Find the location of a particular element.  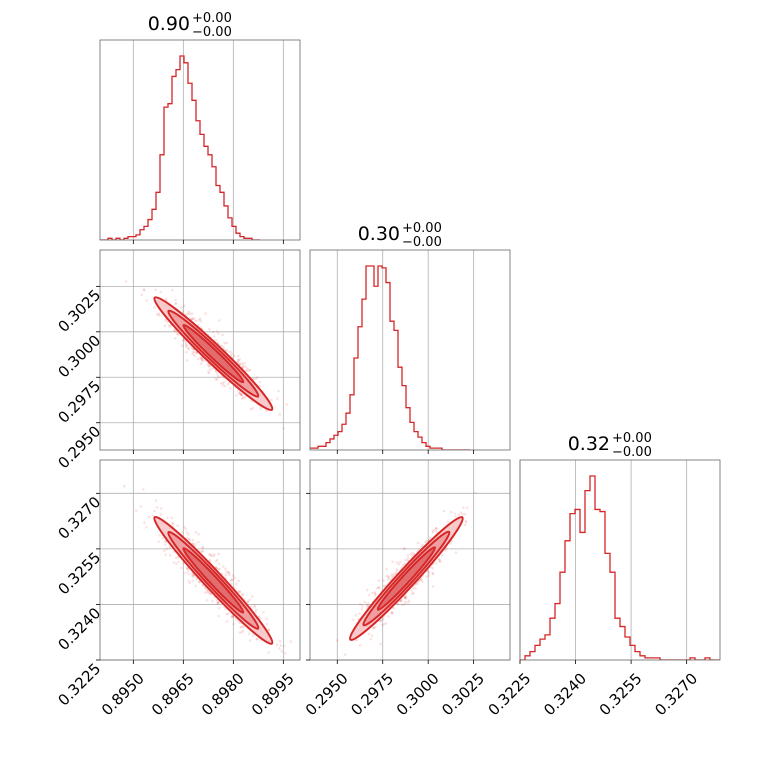

x-tick-label: 0.3225 is located at coordinates (510, 694).